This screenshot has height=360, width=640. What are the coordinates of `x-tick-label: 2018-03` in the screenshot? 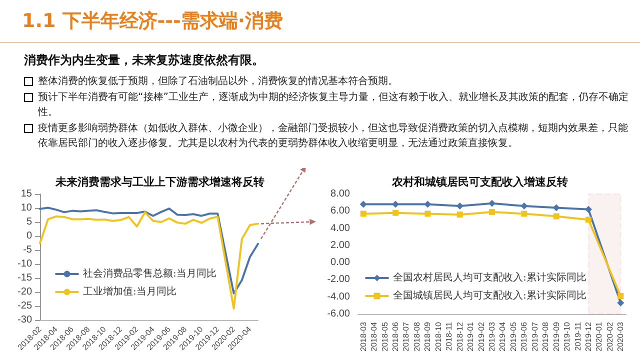 It's located at (363, 336).